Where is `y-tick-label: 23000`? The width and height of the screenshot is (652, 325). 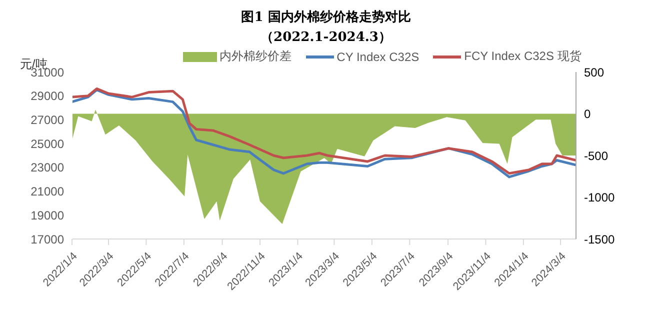
y-tick-label: 23000 is located at coordinates (47, 167).